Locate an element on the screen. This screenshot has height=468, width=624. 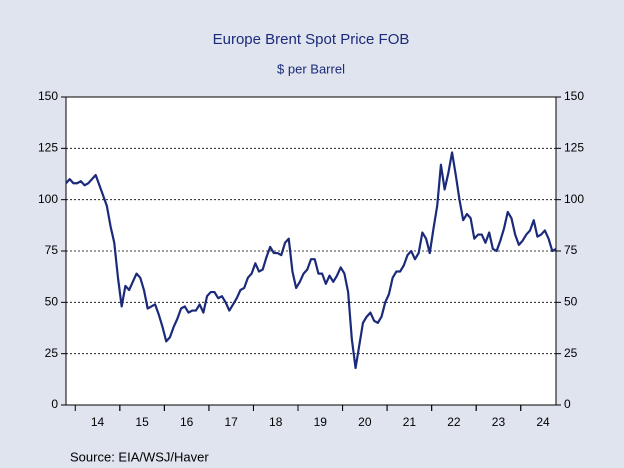
x-tick-label: 20 is located at coordinates (365, 422).